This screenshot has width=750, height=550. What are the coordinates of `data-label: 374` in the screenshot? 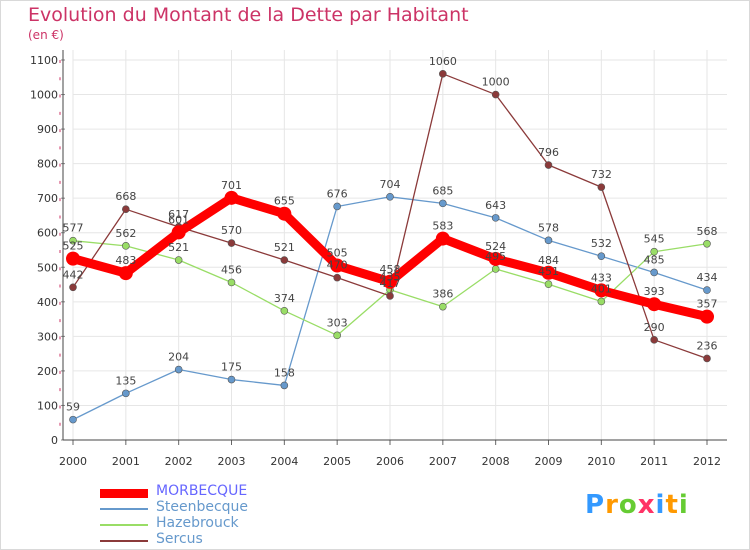 It's located at (284, 298).